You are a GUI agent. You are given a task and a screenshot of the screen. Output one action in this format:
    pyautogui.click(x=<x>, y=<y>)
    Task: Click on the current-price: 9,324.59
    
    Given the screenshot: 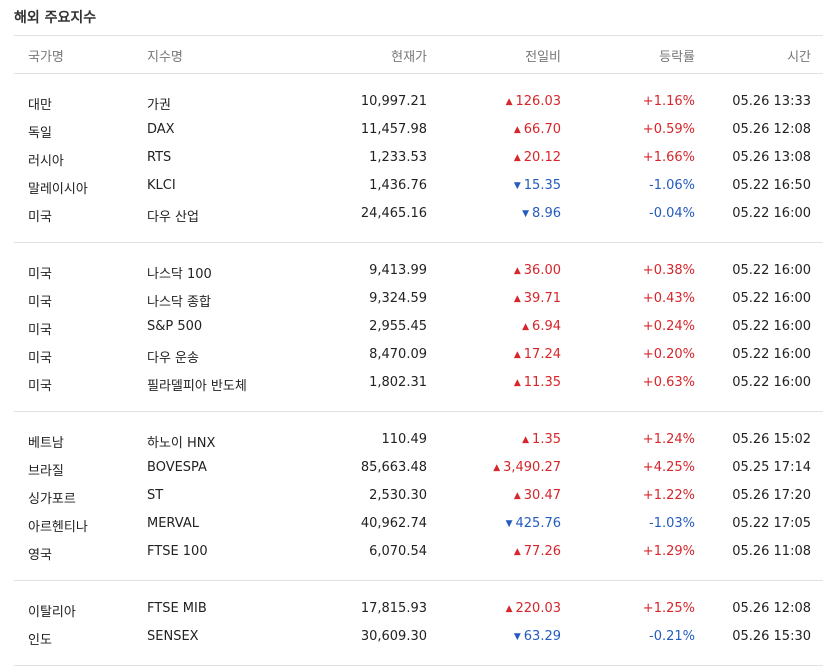 What is the action you would take?
    pyautogui.click(x=398, y=298)
    